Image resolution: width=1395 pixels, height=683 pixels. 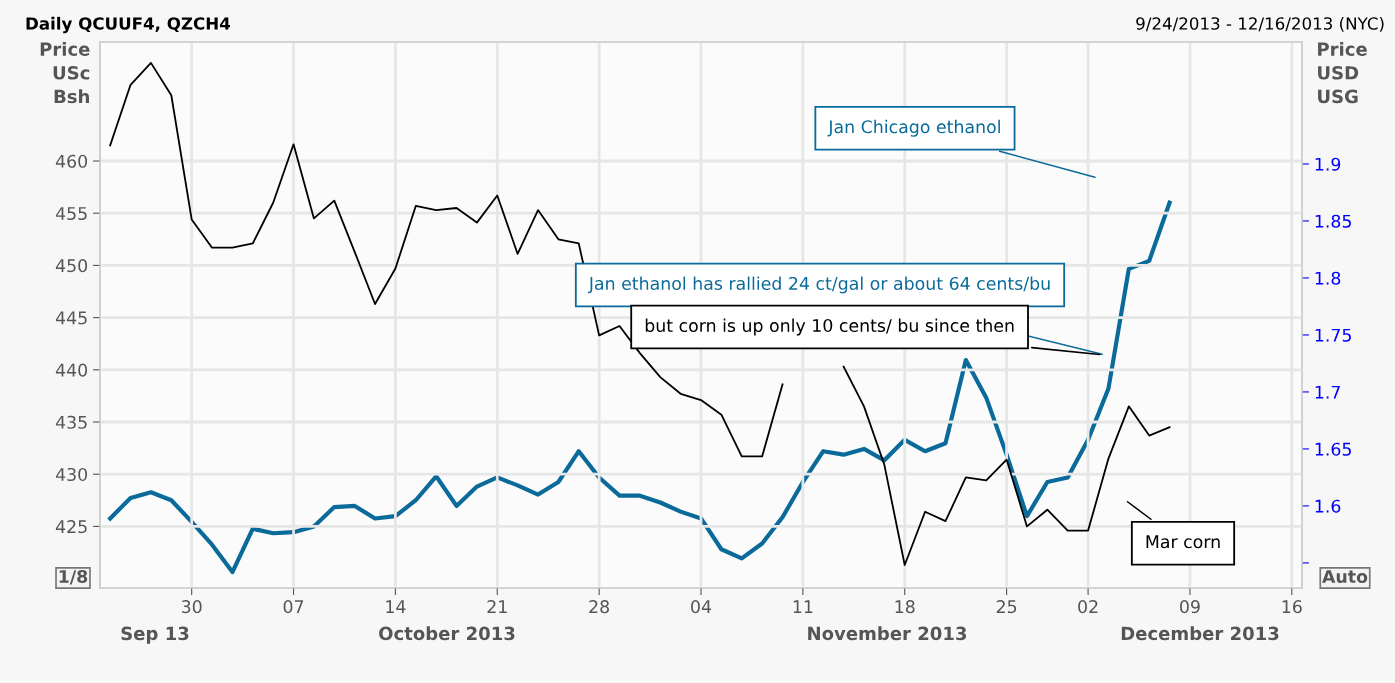 I want to click on y2-tick-label: 1.65, so click(x=1333, y=449).